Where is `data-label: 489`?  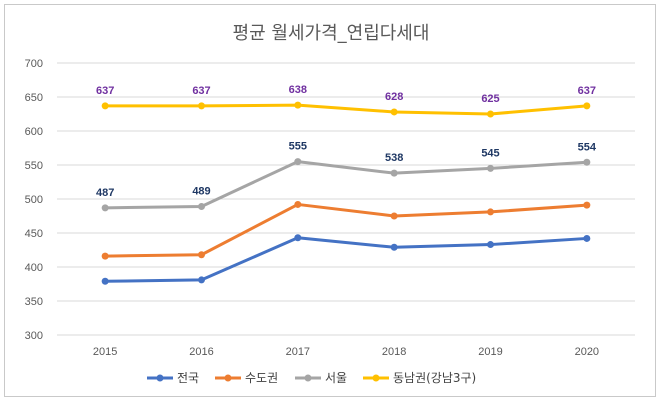 data-label: 489 is located at coordinates (201, 191).